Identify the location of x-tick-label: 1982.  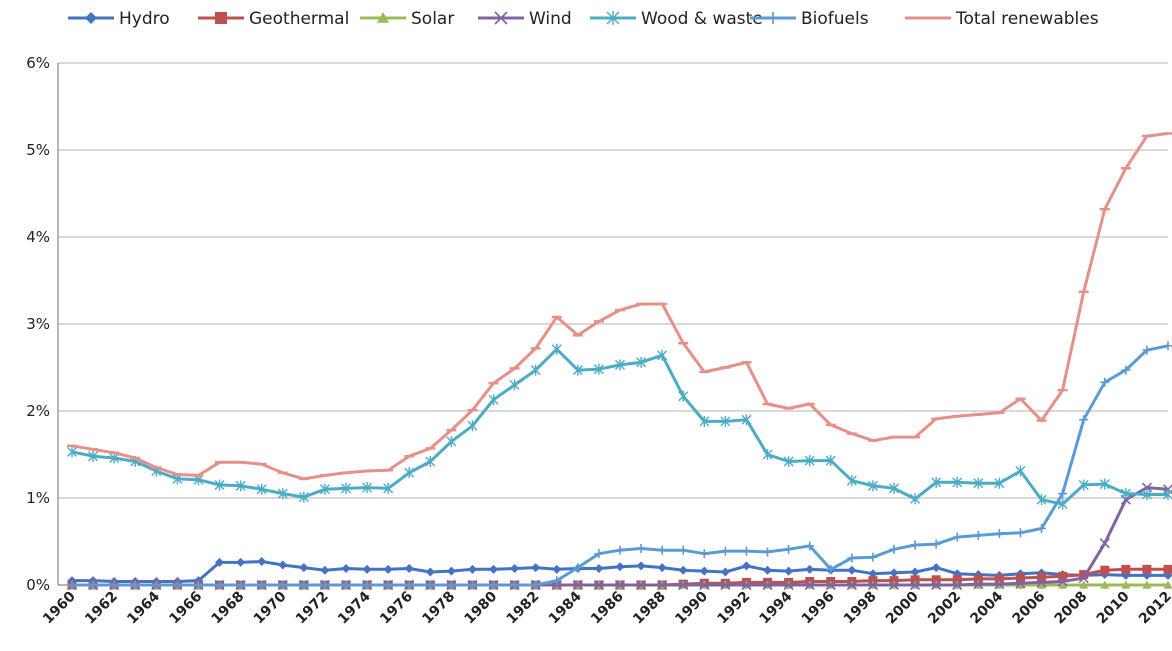
(523, 608).